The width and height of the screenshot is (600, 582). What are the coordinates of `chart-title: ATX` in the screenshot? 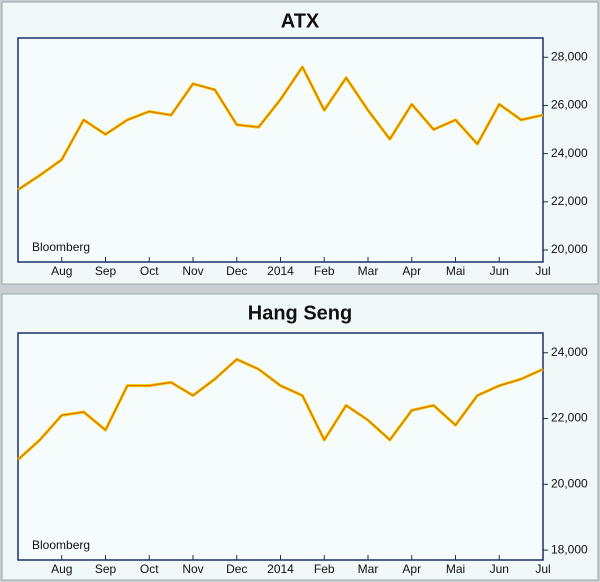 It's located at (300, 21).